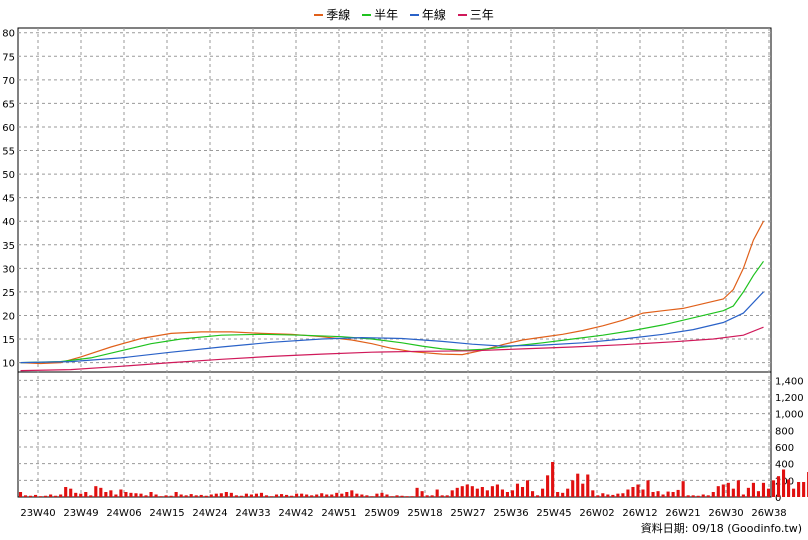 The image size is (808, 540). Describe the element at coordinates (789, 381) in the screenshot. I see `volume-tick-label: 1,400` at that location.